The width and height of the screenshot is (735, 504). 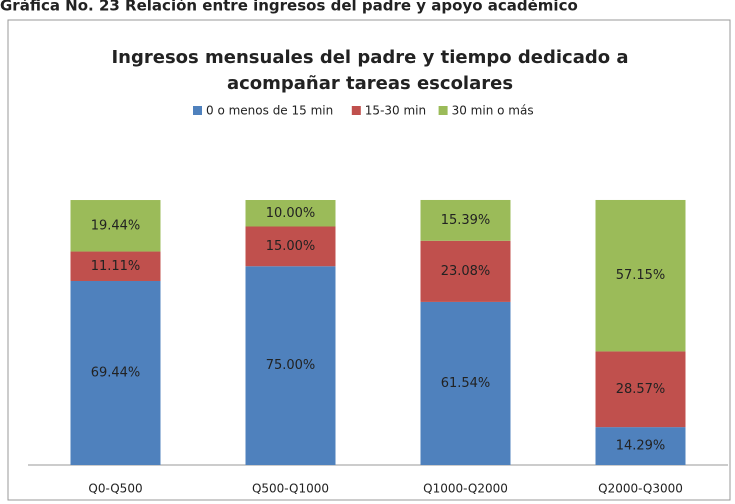 I want to click on x-tick-label: Q0-Q500, so click(x=115, y=489).